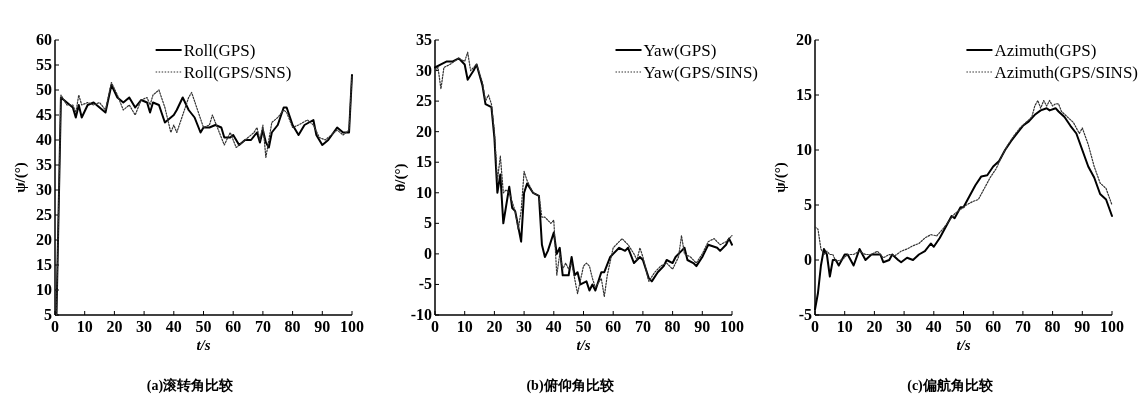 The height and width of the screenshot is (410, 1141). I want to click on y-tick-label: 45, so click(44, 114).